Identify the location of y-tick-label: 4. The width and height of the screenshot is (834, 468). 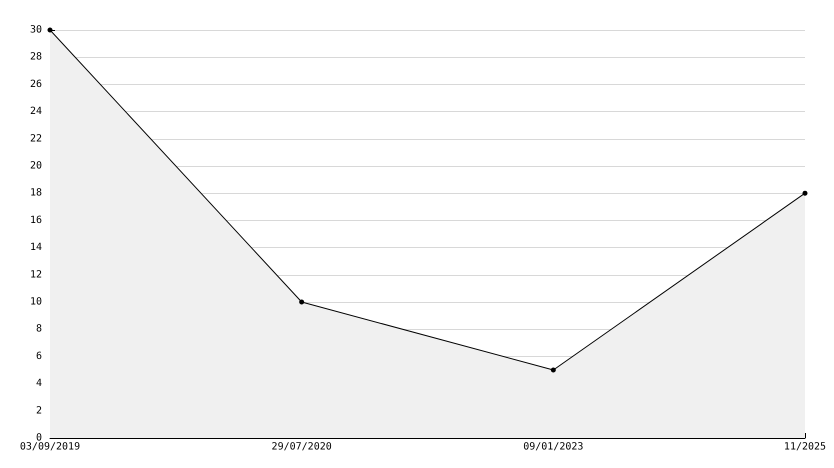
(39, 384).